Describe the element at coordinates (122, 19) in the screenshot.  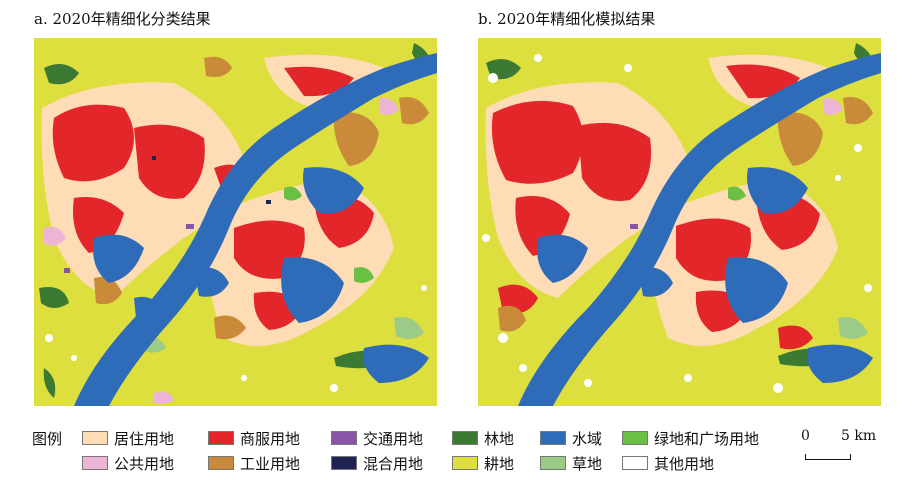
I see `panel-a-title: a. 2020年精细化分类结果` at that location.